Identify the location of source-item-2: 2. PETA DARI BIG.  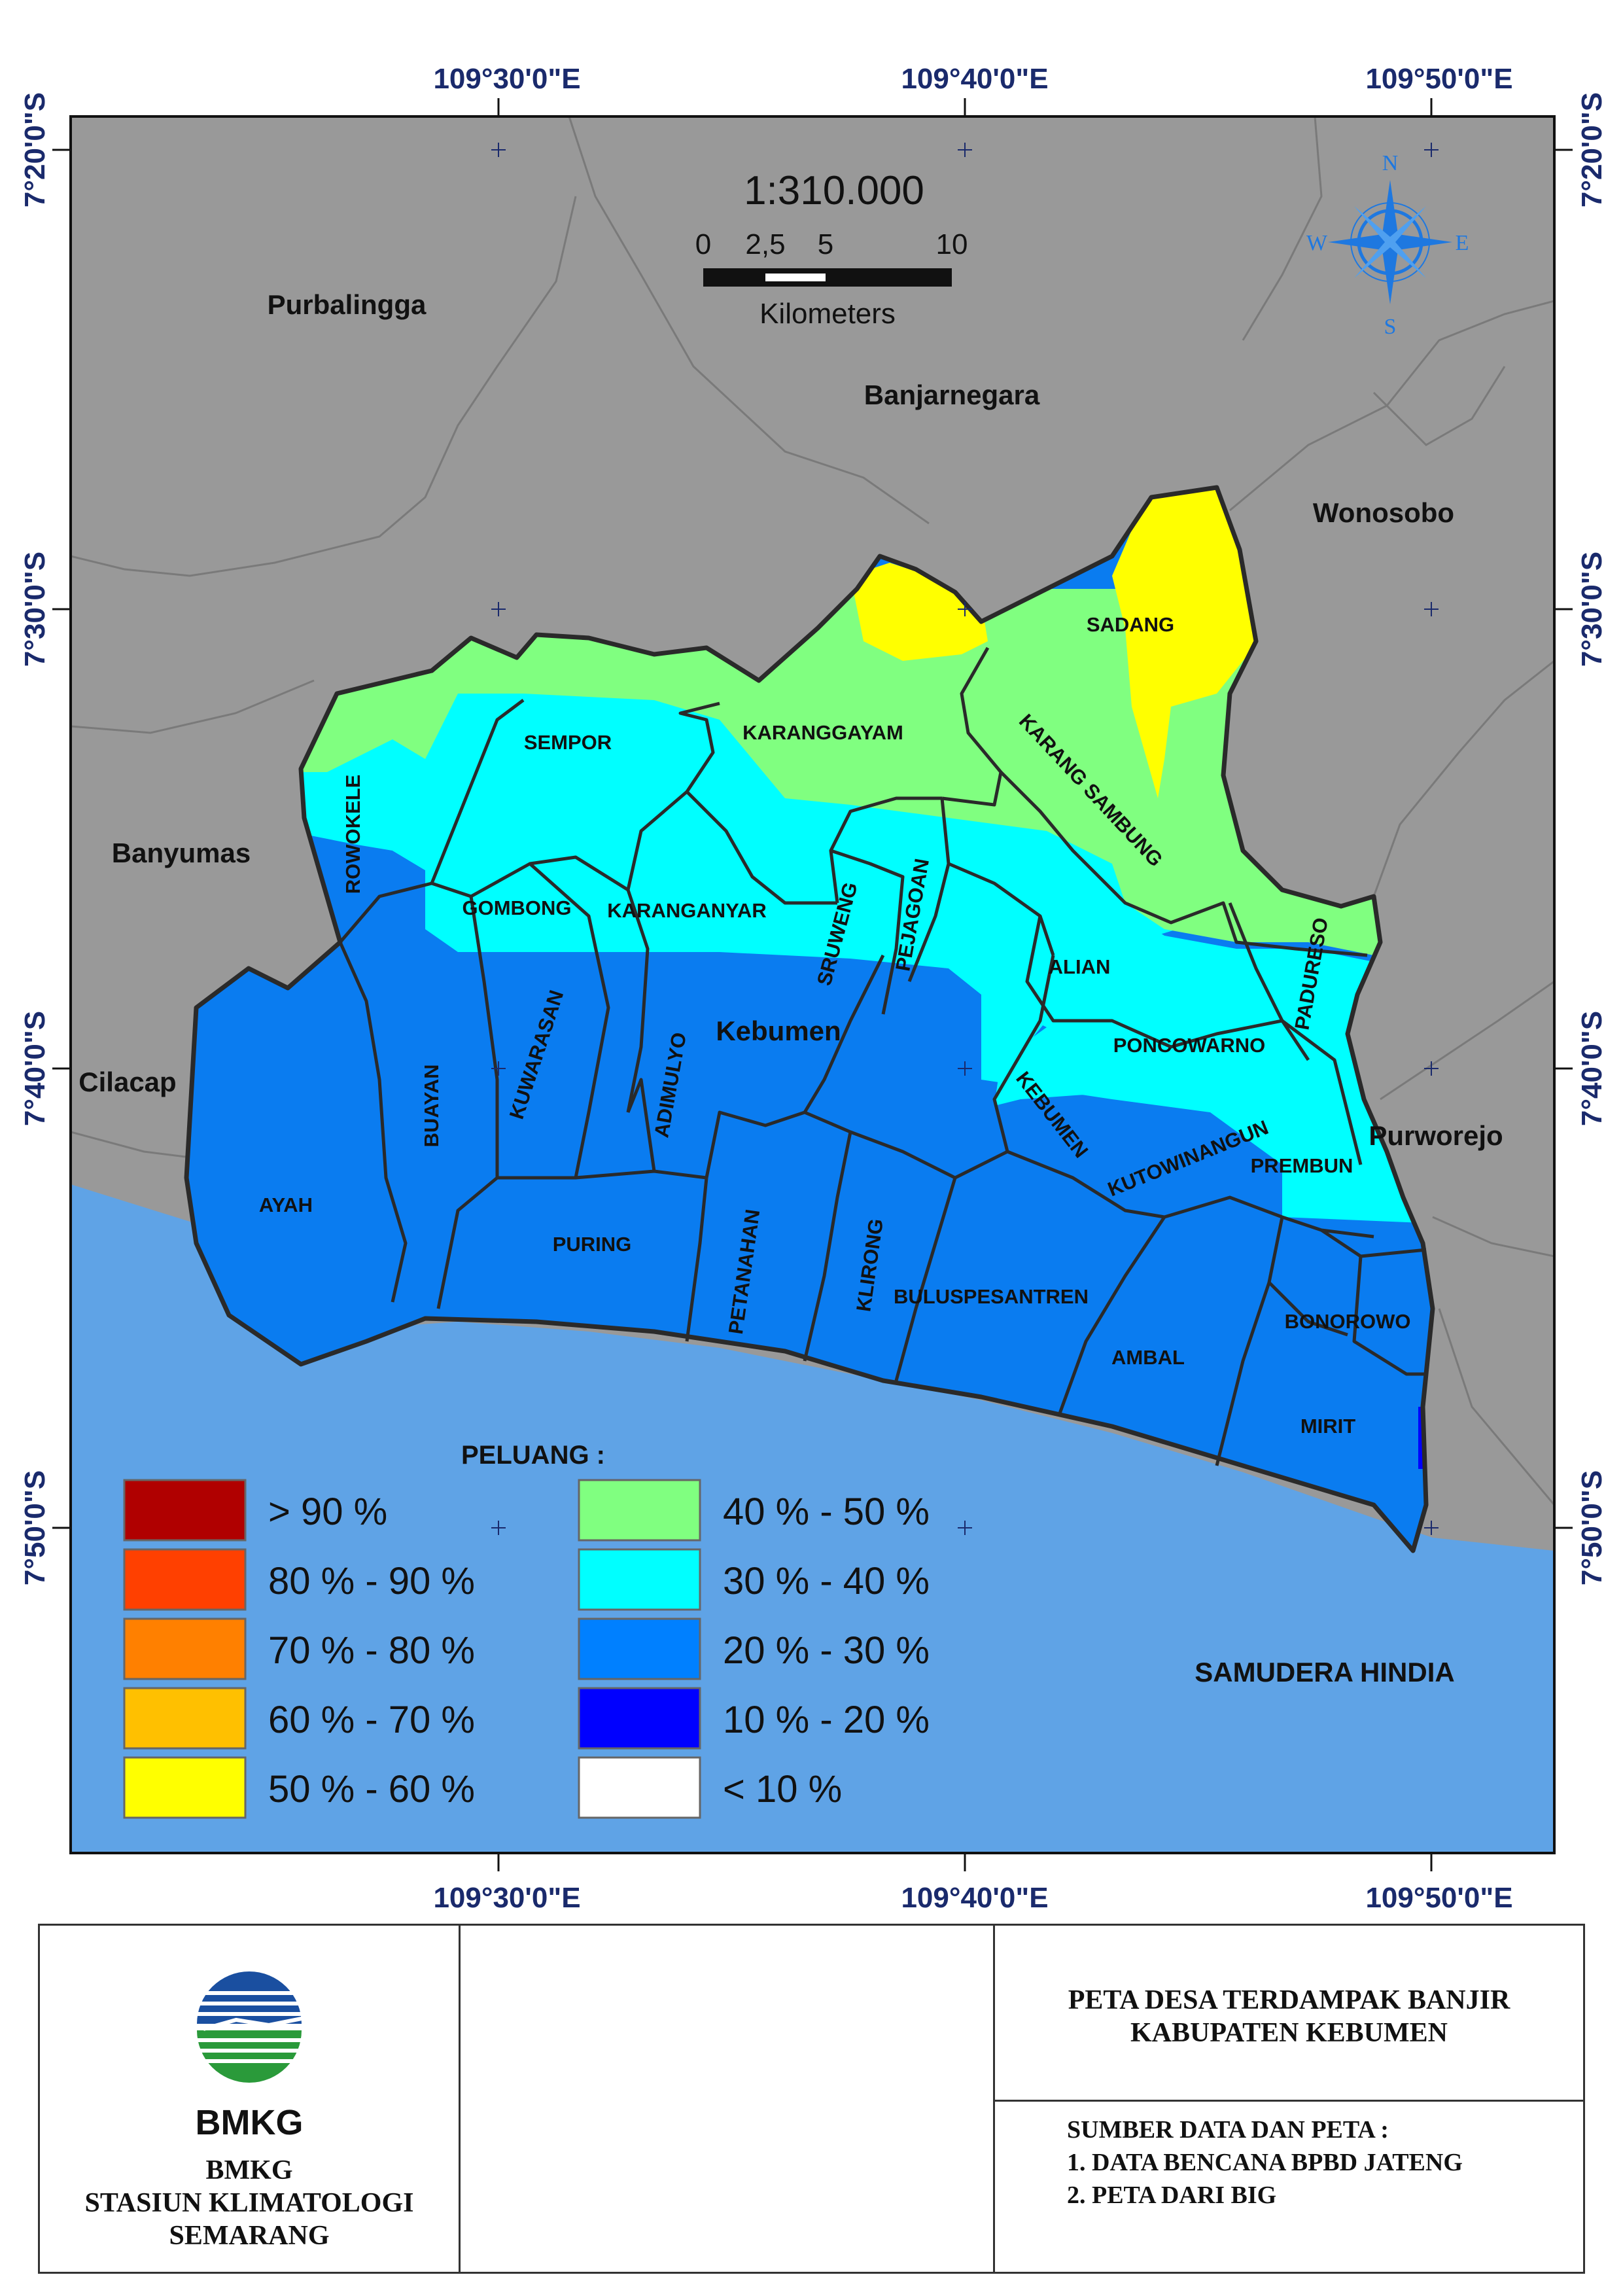
(1172, 2195).